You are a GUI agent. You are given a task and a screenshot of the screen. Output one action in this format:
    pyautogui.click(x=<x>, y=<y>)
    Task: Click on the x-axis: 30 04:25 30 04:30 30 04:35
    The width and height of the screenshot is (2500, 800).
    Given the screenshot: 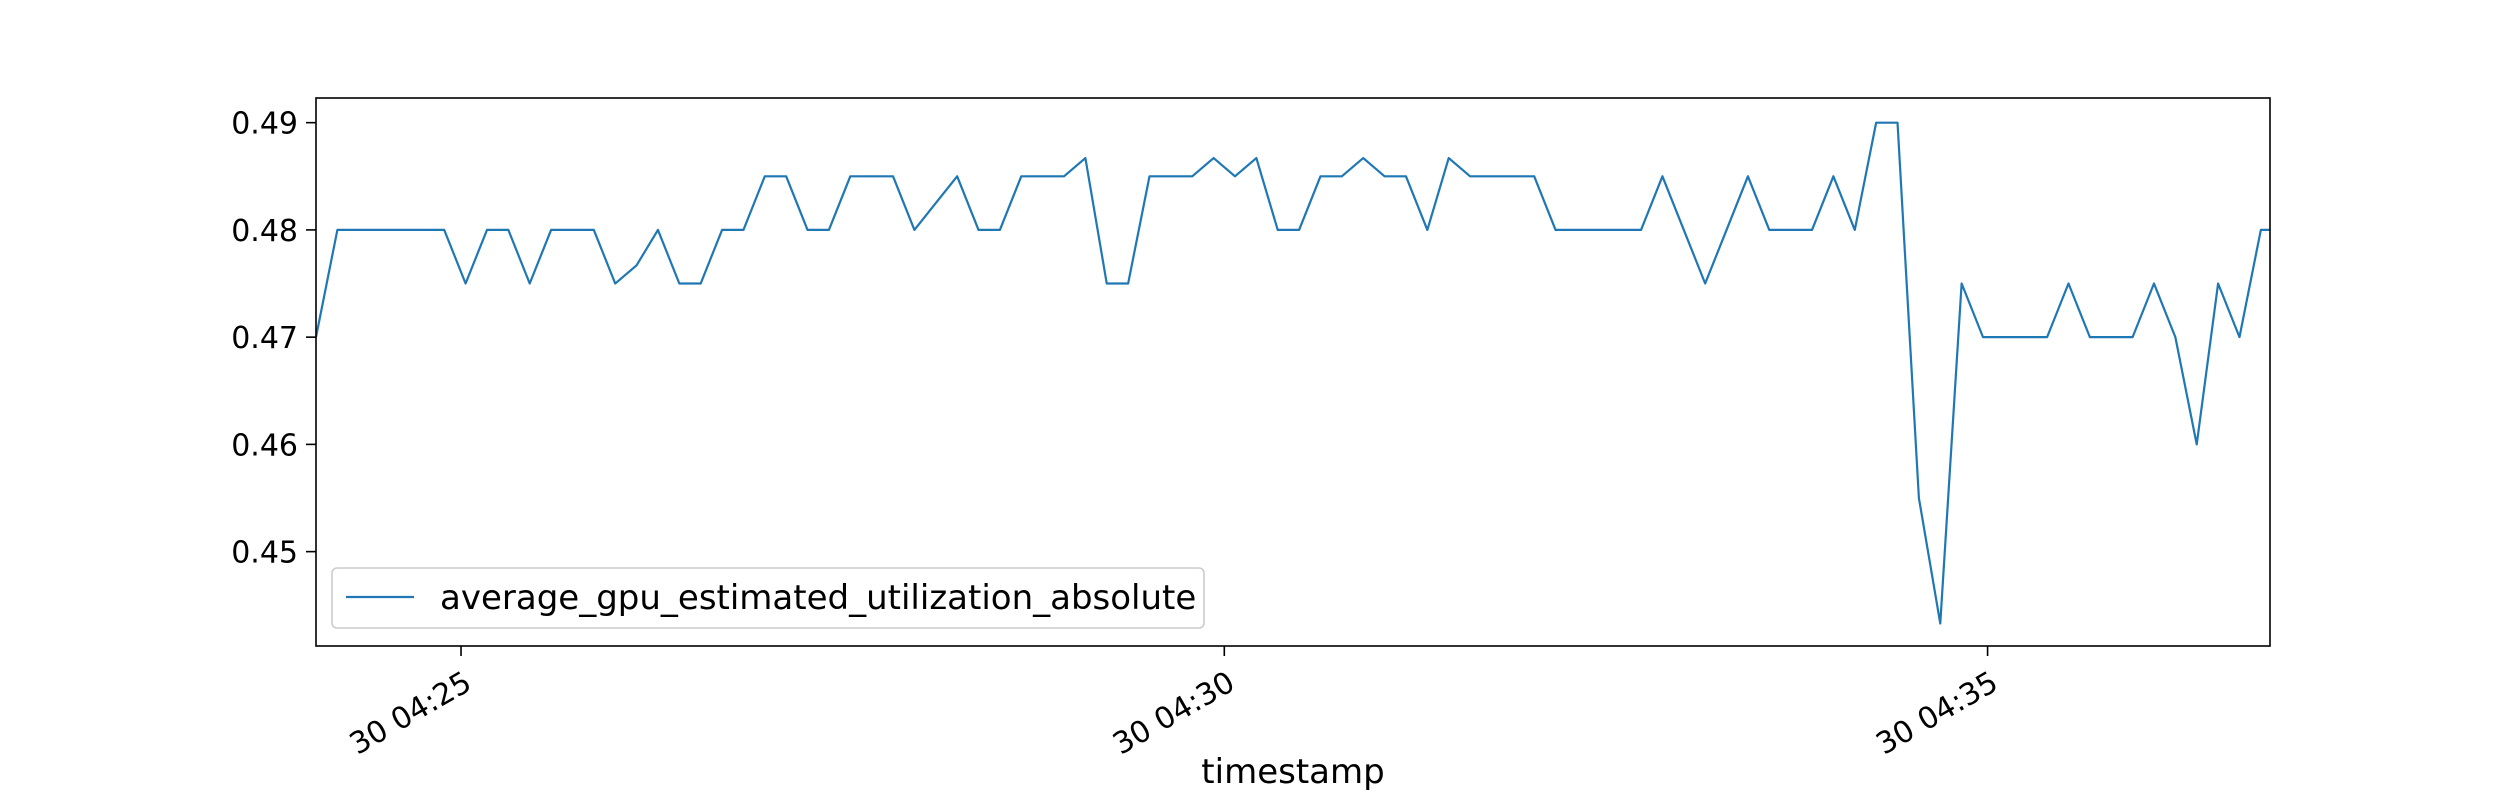 What is the action you would take?
    pyautogui.click(x=1174, y=704)
    